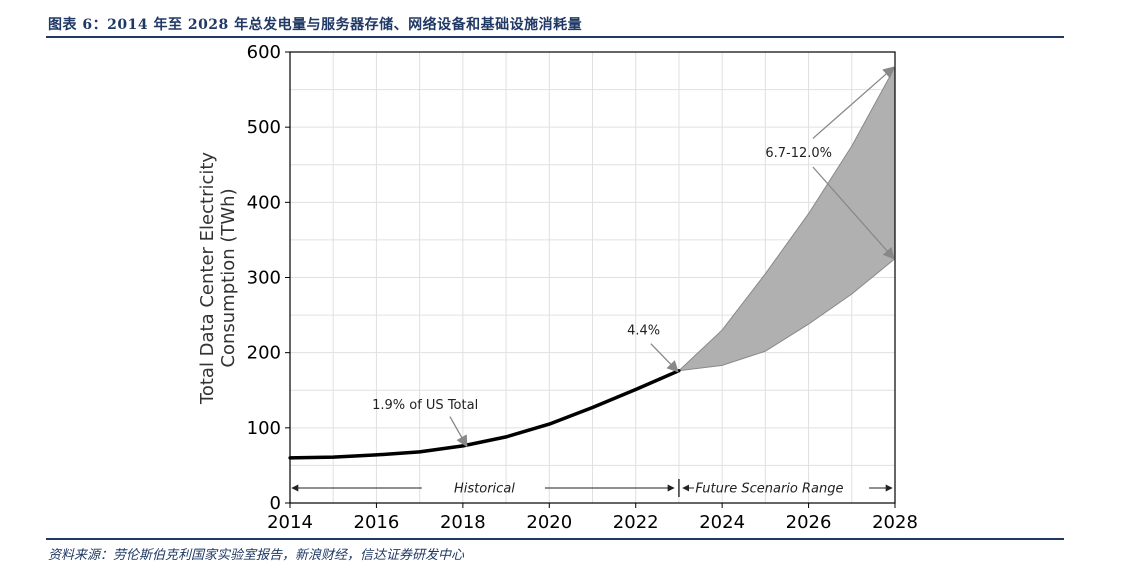 The height and width of the screenshot is (579, 1137). What do you see at coordinates (463, 522) in the screenshot?
I see `x-tick-label-2018: 2018` at bounding box center [463, 522].